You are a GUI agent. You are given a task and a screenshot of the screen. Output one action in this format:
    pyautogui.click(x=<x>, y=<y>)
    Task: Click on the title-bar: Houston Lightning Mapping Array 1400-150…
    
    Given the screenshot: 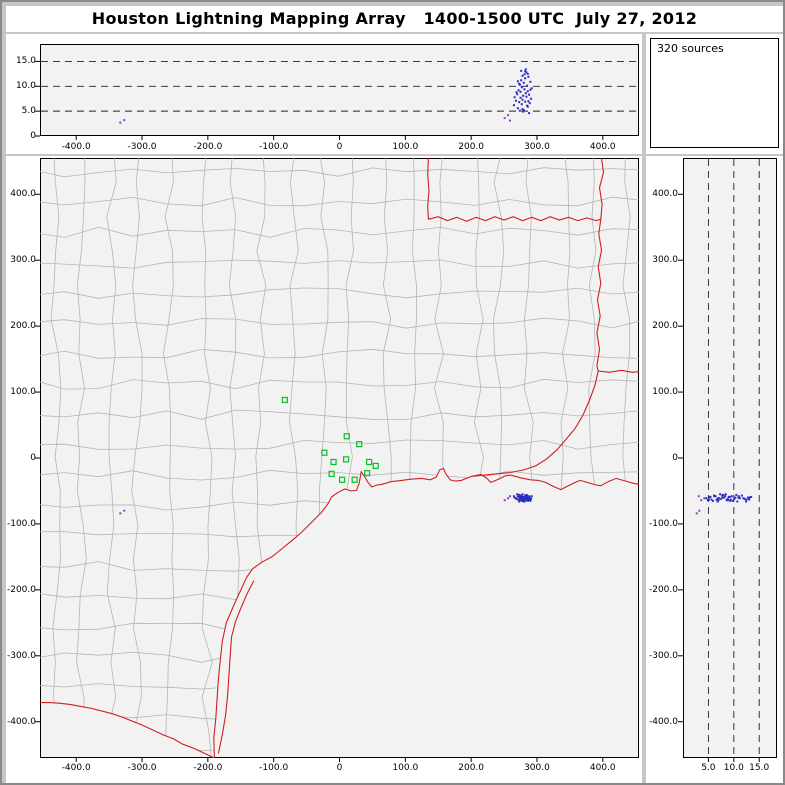 What is the action you would take?
    pyautogui.click(x=394, y=19)
    